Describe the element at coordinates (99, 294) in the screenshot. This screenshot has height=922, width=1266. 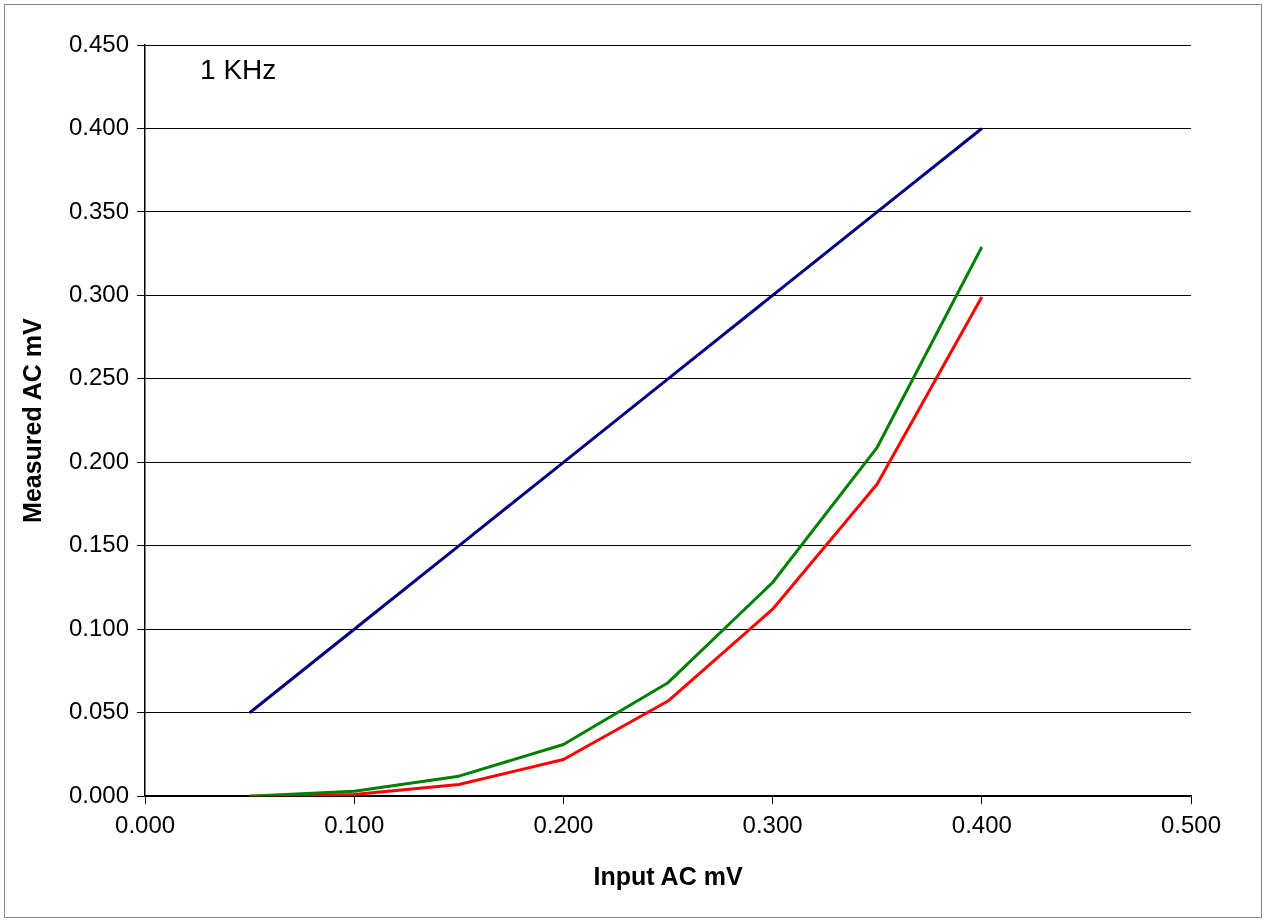
I see `y-tick-label: 0.300` at that location.